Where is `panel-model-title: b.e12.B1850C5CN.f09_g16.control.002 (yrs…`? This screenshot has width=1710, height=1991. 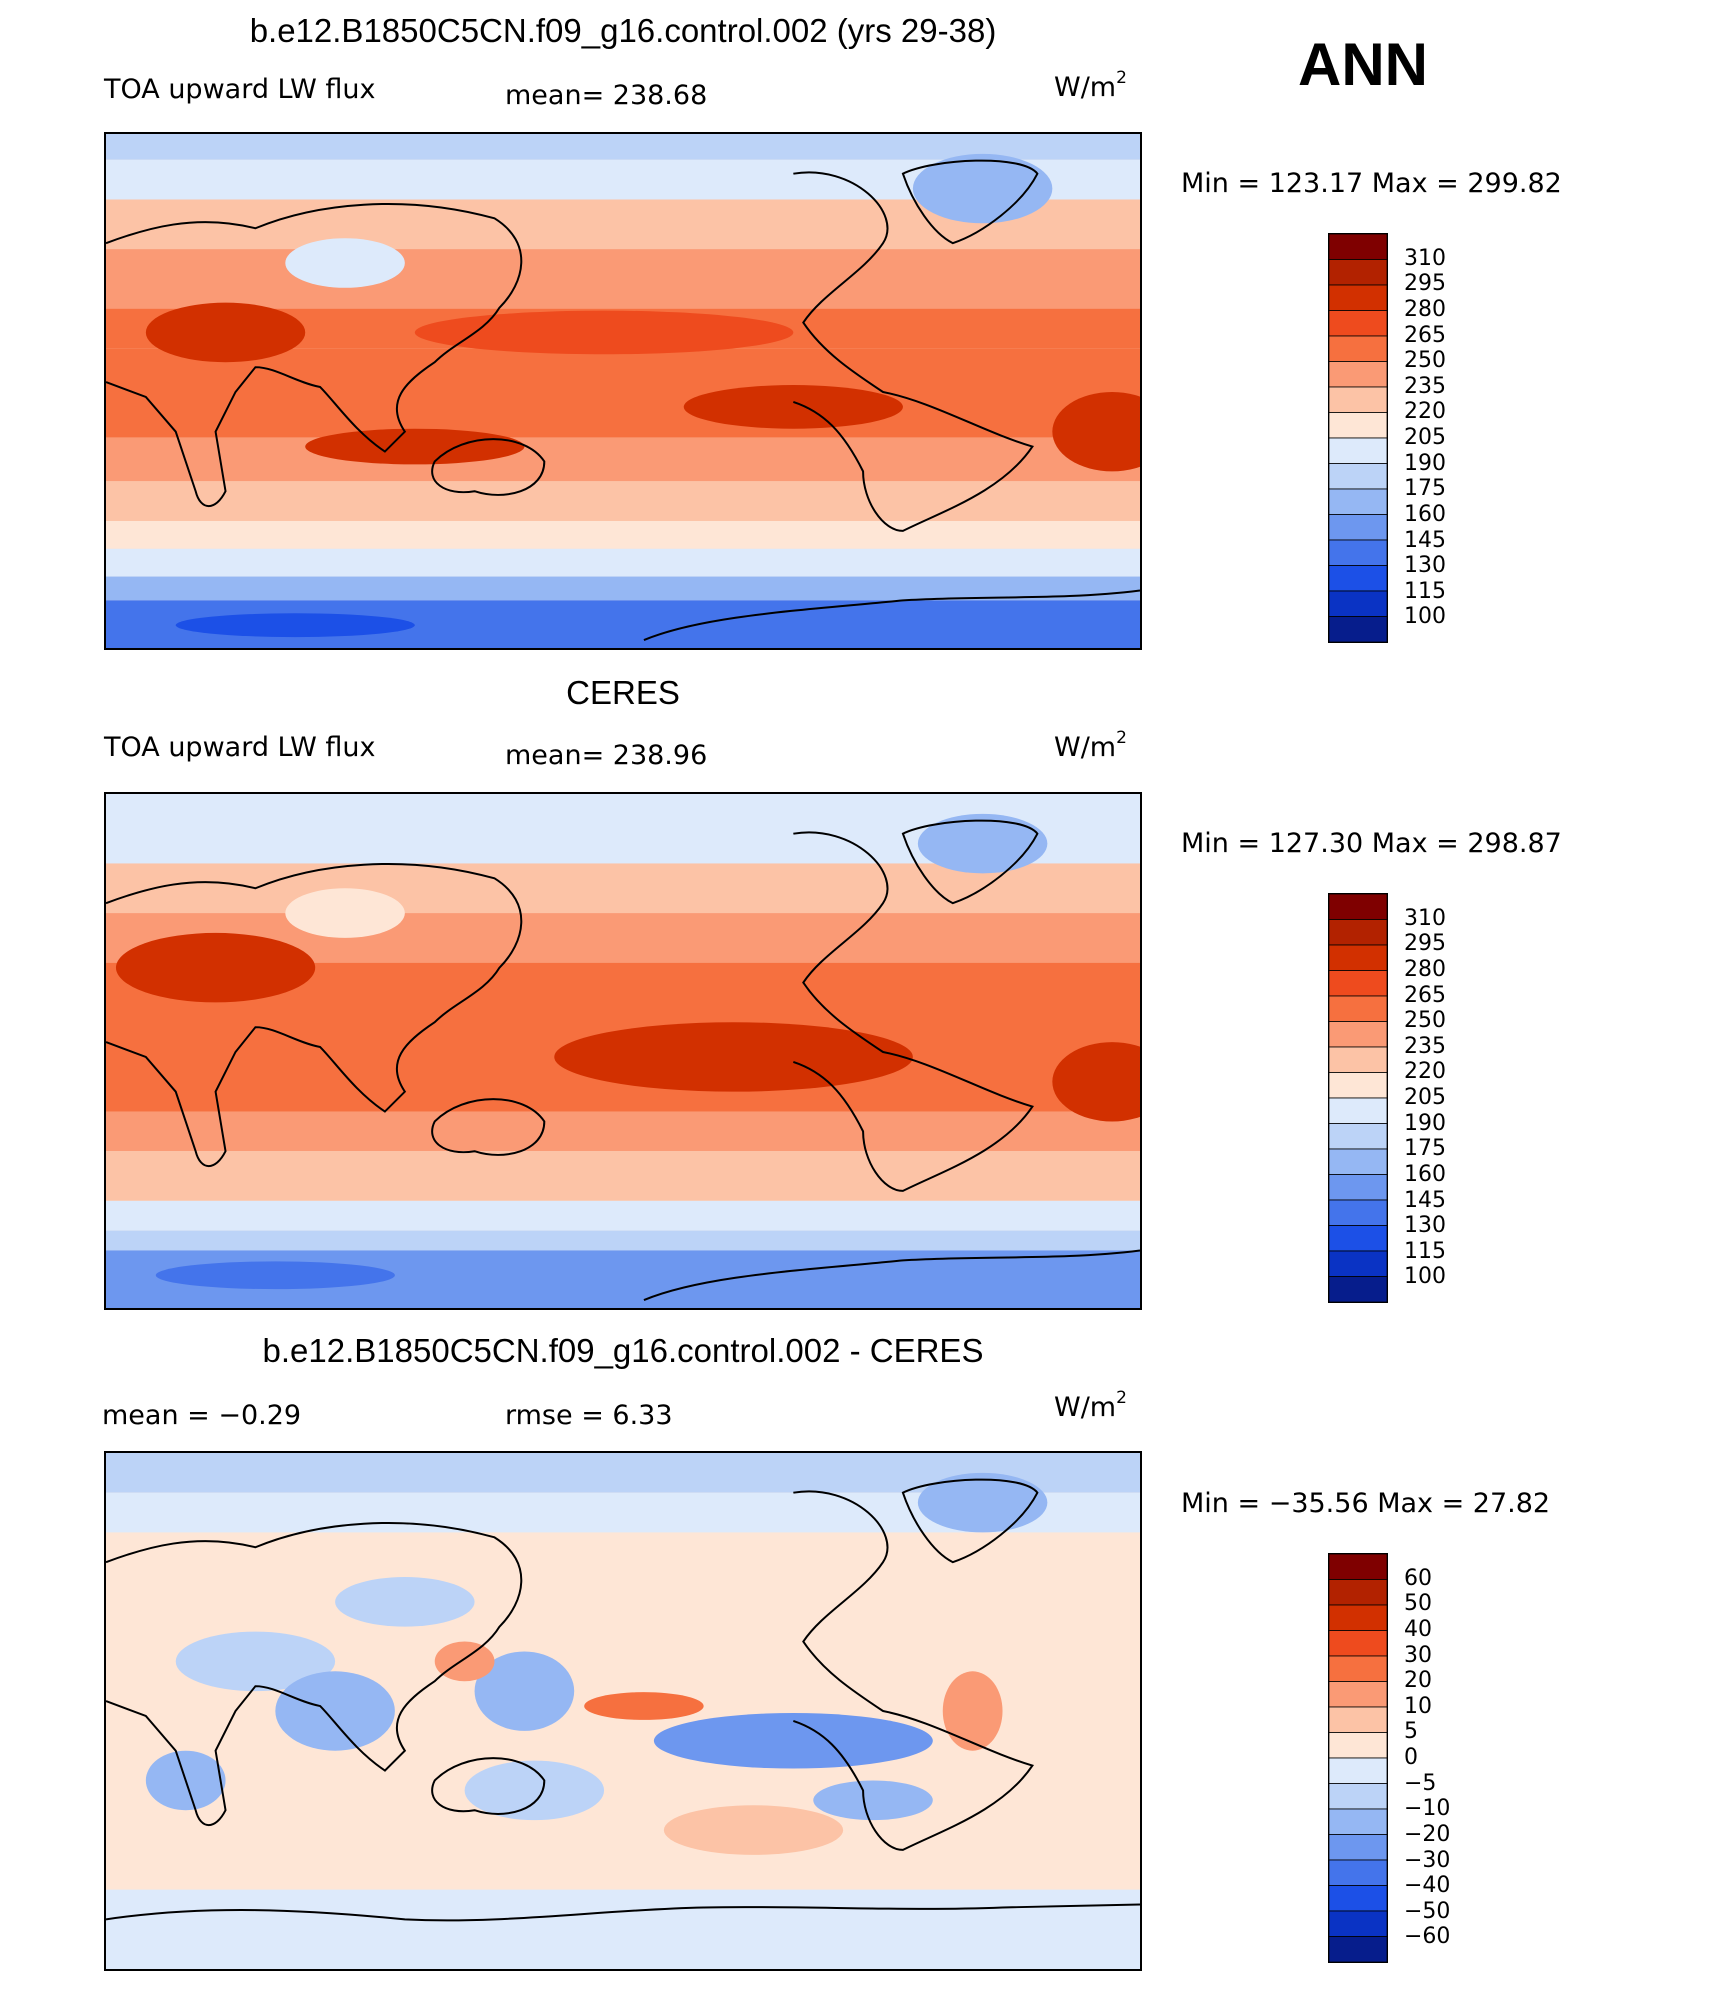
panel-model-title: b.e12.B1850C5CN.f09_g16.control.002 (yrs… is located at coordinates (623, 30).